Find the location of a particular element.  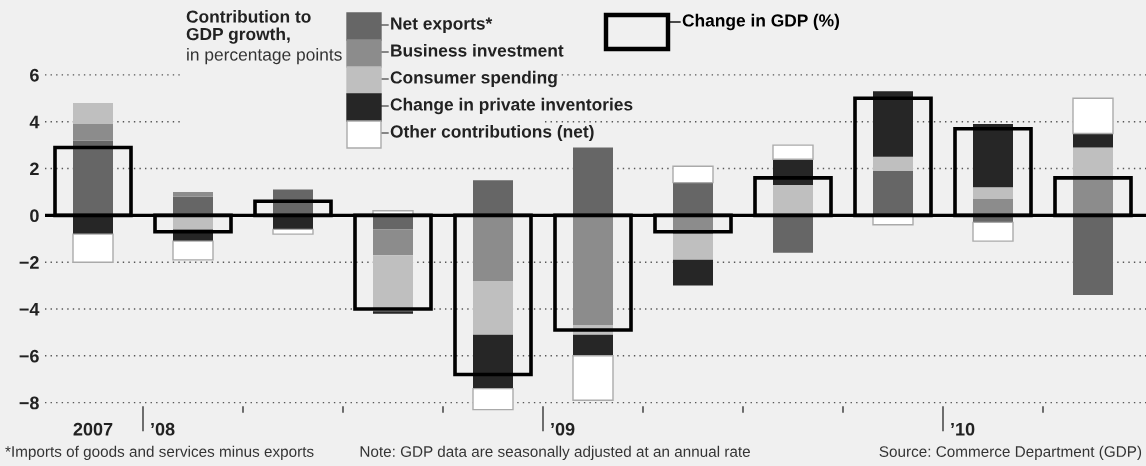

y-tick-label: 2 is located at coordinates (34, 169).